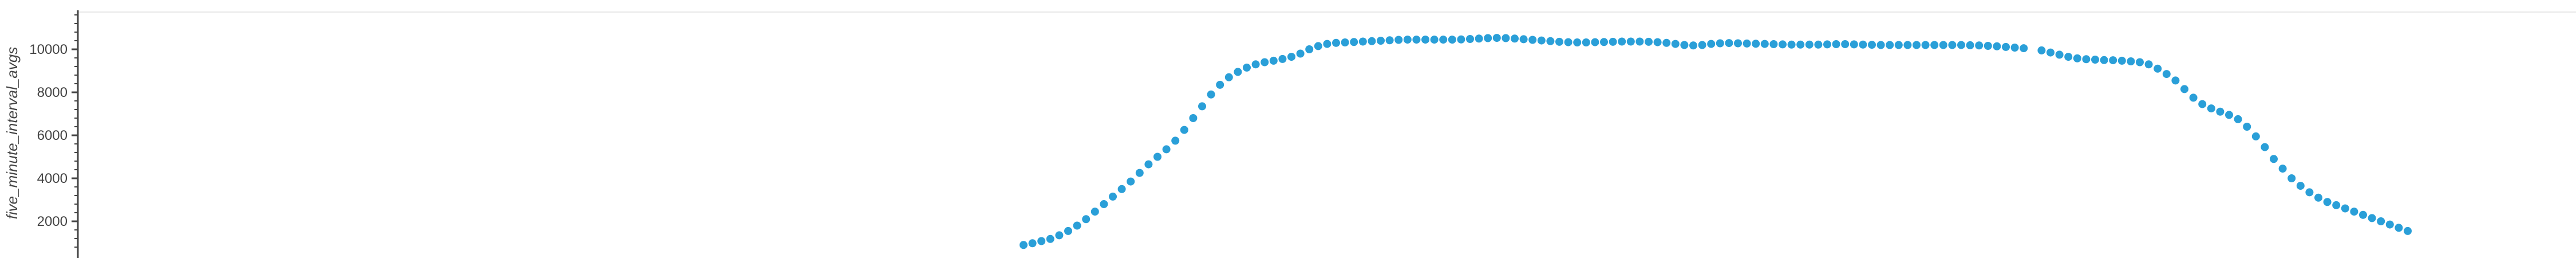 The width and height of the screenshot is (2576, 258). Describe the element at coordinates (12, 133) in the screenshot. I see `y-axis-title: five_minute_interval_avgs` at that location.